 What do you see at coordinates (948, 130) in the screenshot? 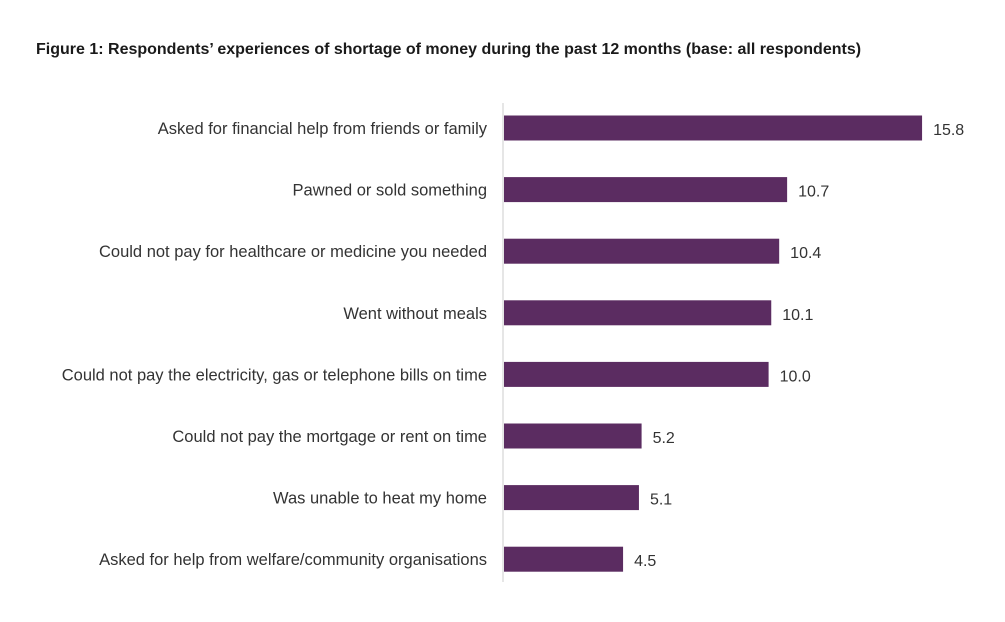
I see `value-label: 15.8` at bounding box center [948, 130].